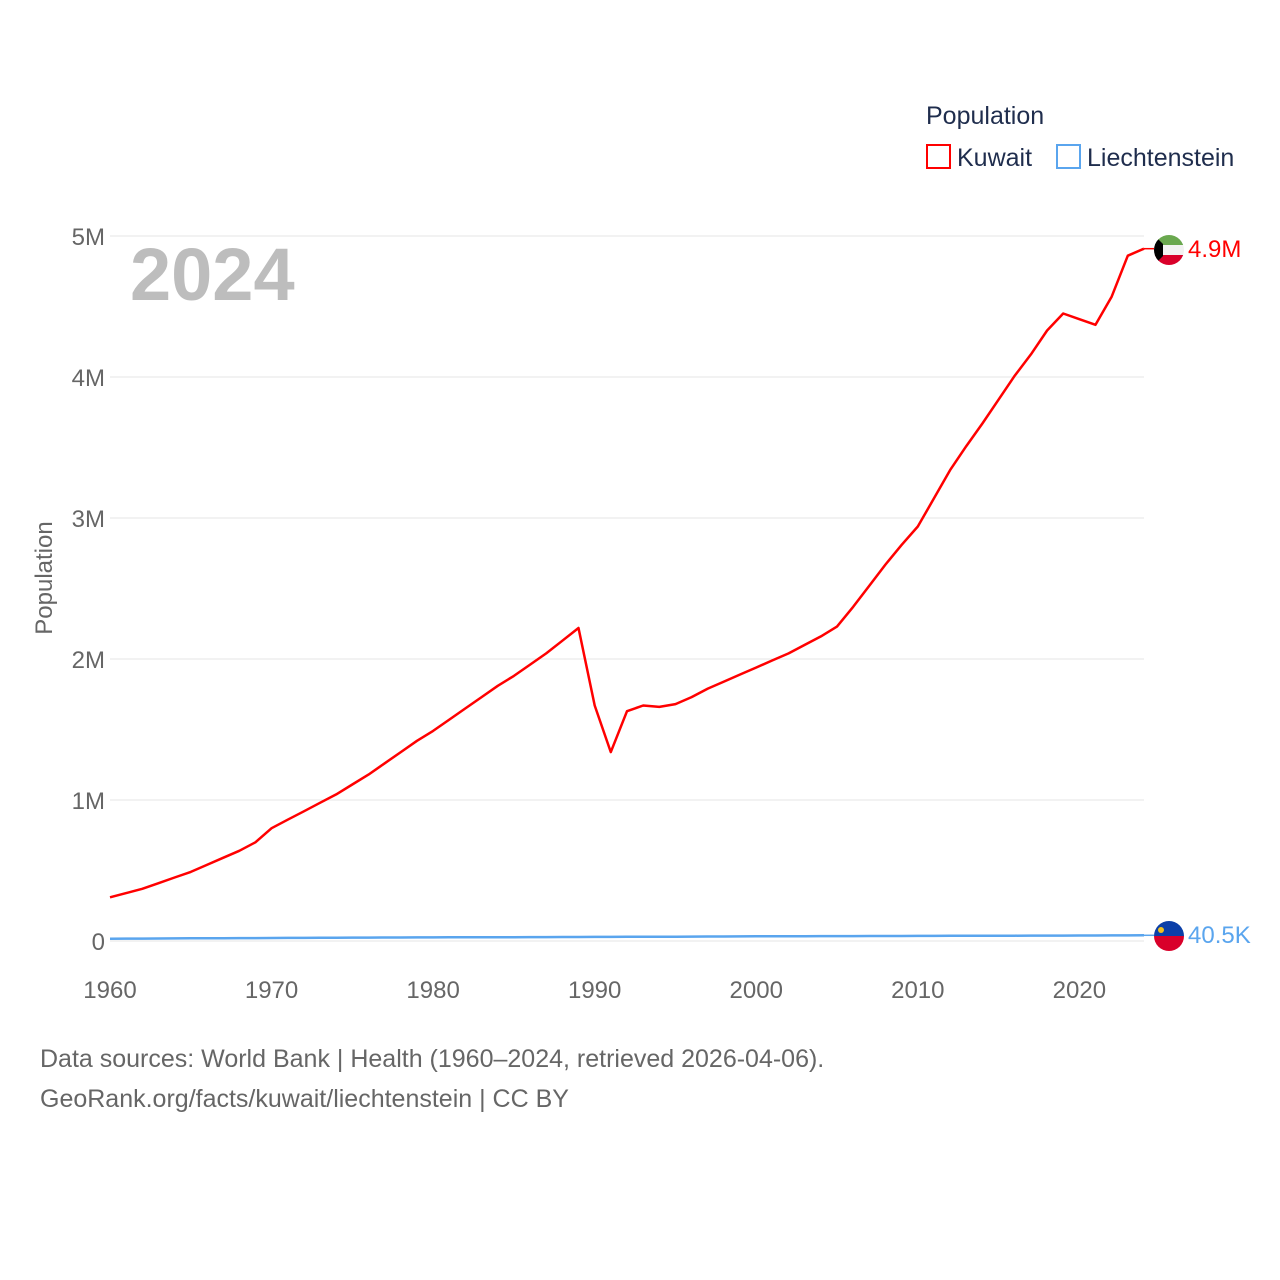 The width and height of the screenshot is (1280, 1280). I want to click on legend-title: Population, so click(985, 116).